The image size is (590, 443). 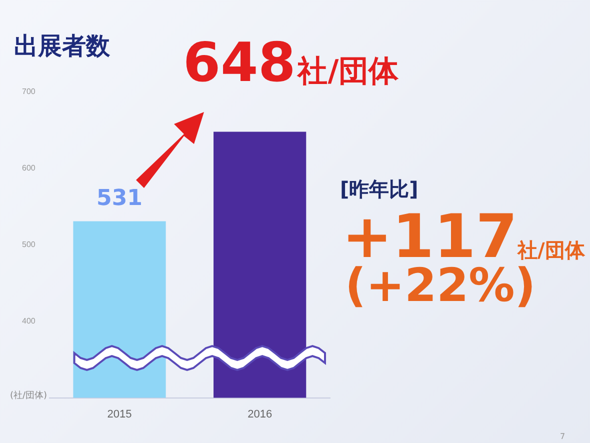 What do you see at coordinates (29, 168) in the screenshot?
I see `y-tick-label: 600` at bounding box center [29, 168].